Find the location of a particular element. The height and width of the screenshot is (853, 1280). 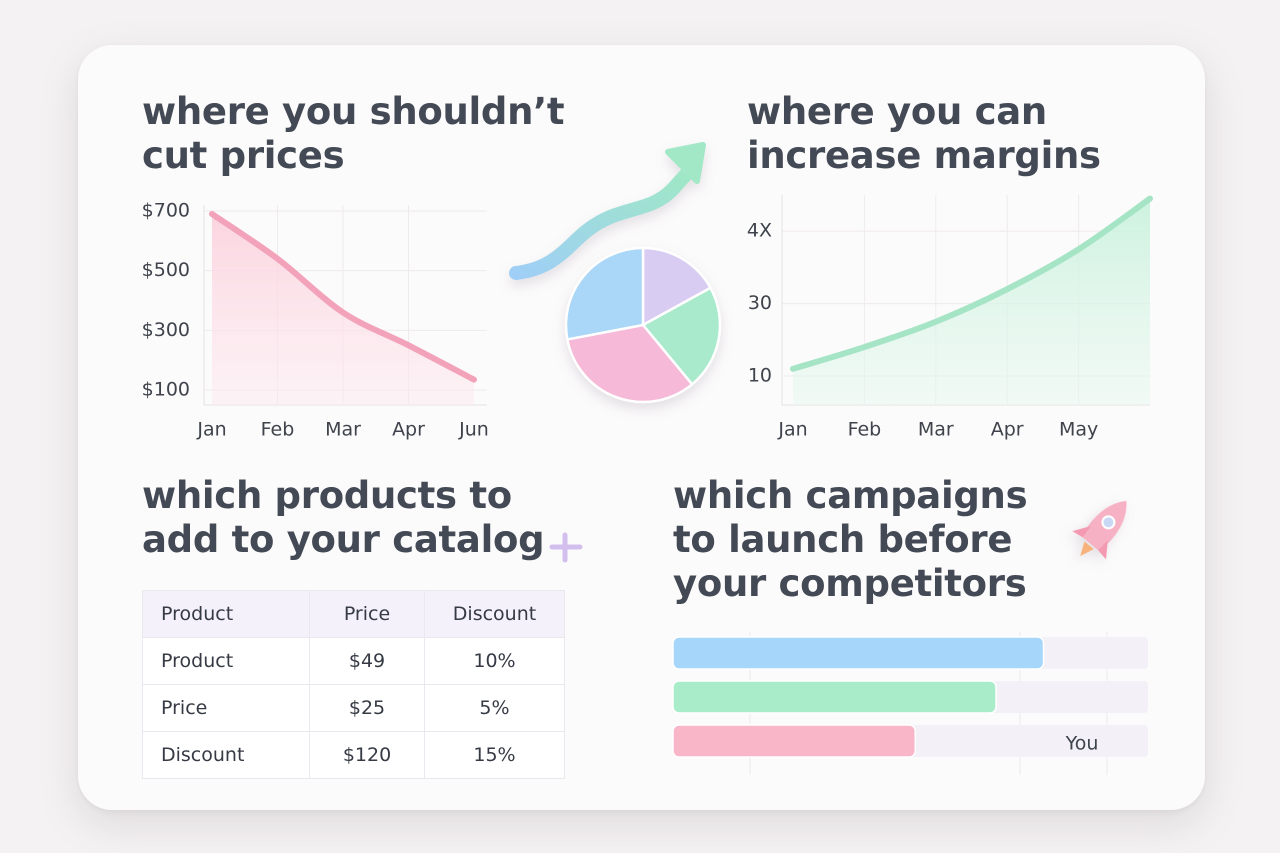

table-header-cell: Discount is located at coordinates (494, 614).